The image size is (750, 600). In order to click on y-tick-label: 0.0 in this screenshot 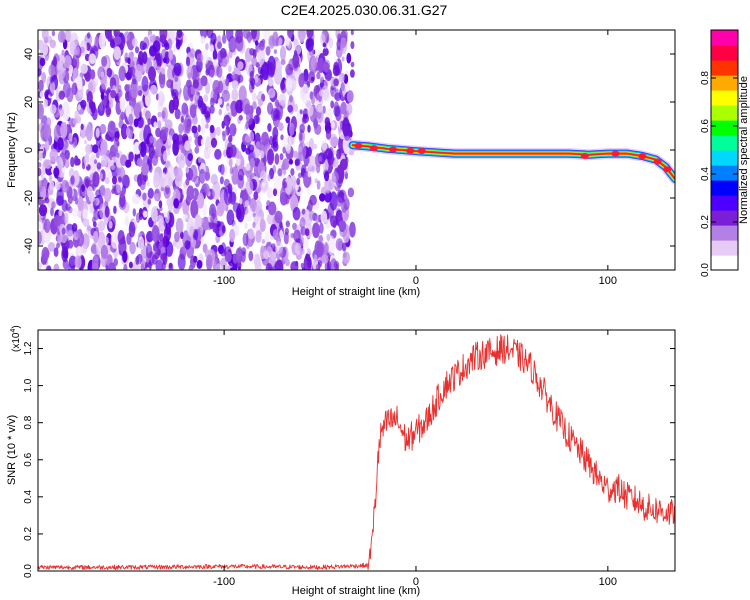, I will do `click(28, 571)`.